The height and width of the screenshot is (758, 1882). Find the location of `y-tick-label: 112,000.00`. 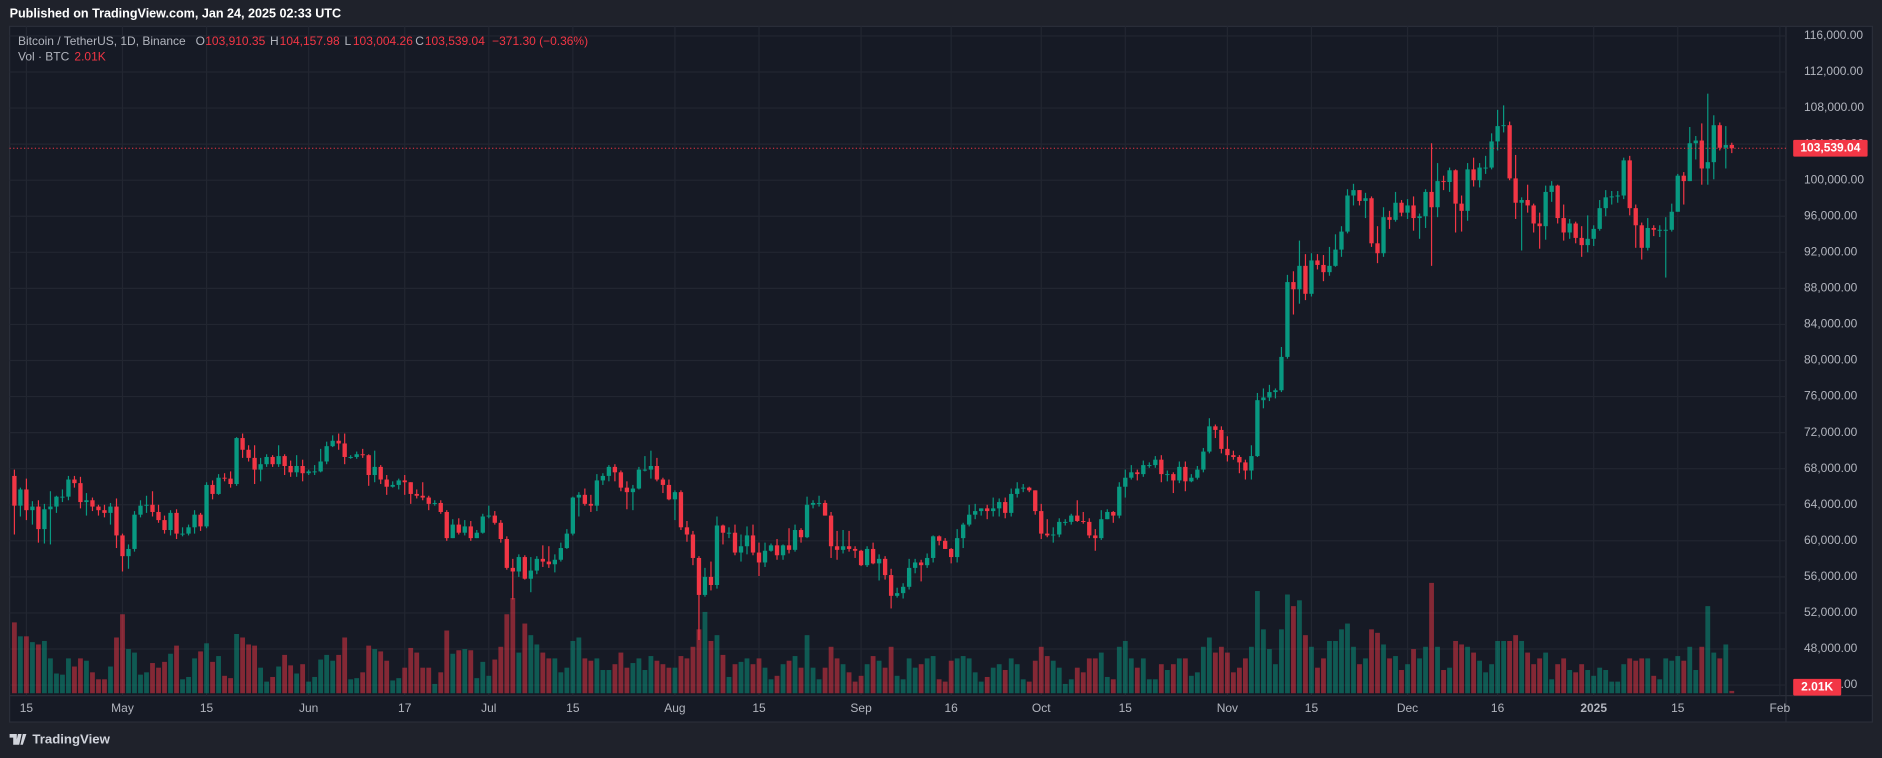

y-tick-label: 112,000.00 is located at coordinates (1833, 71).